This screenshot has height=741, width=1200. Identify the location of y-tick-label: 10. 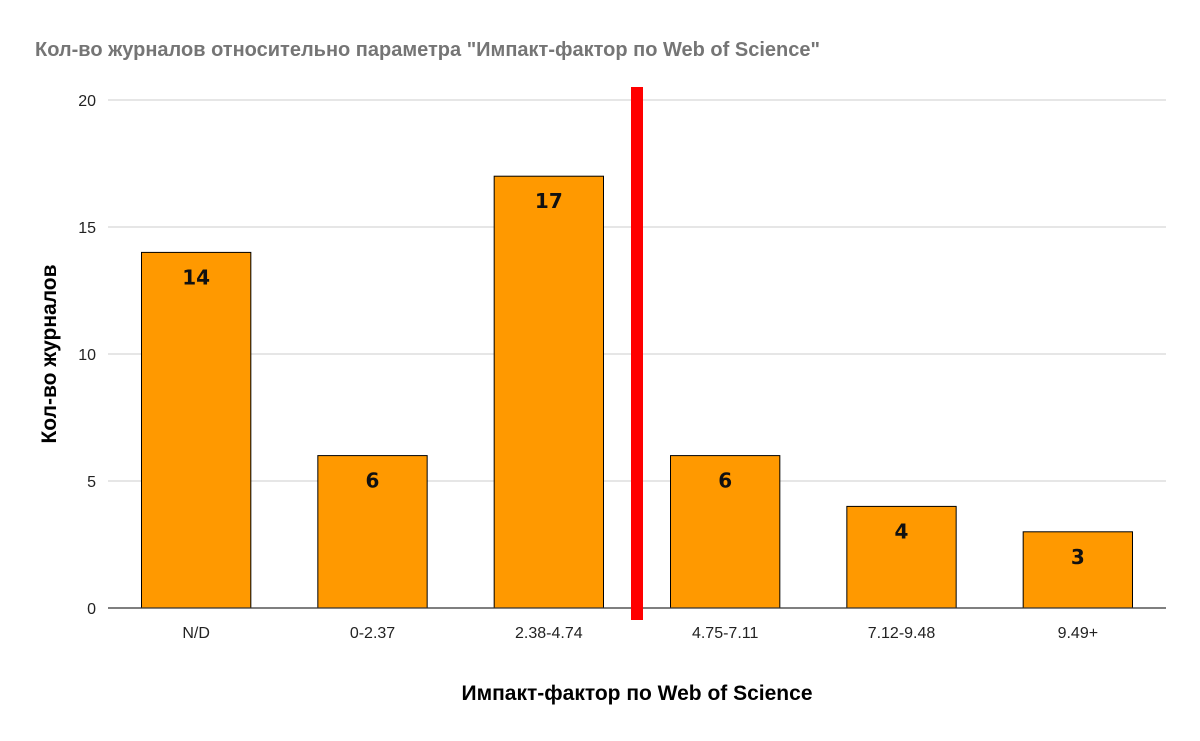
(87, 355).